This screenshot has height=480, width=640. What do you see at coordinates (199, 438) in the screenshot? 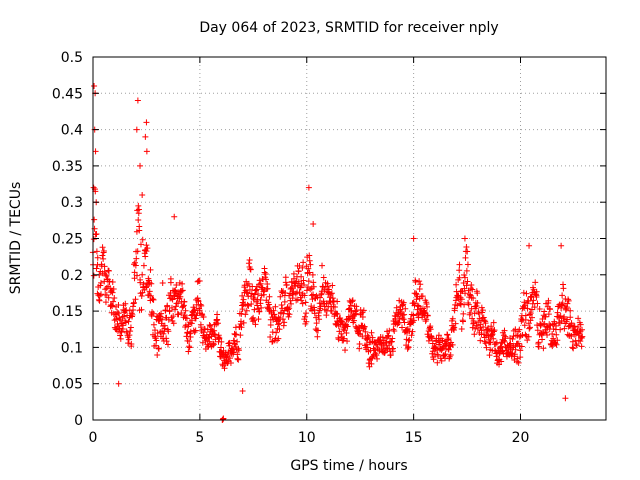
I see `x-tick-label: 5` at bounding box center [199, 438].